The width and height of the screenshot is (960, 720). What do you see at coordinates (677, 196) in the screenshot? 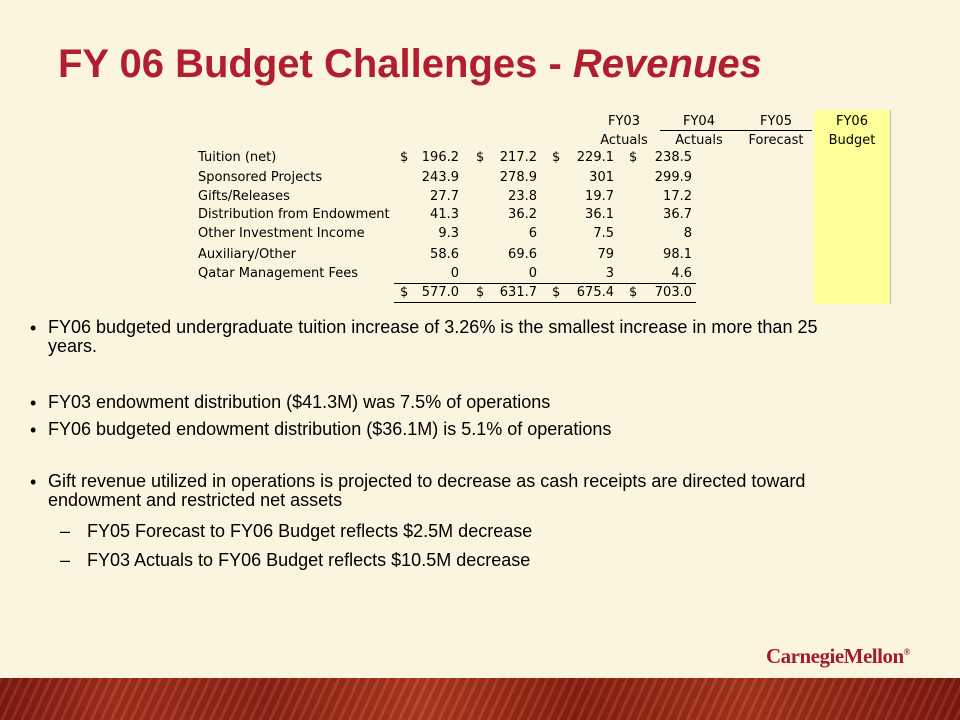
I see `value-fy06: 17.2` at bounding box center [677, 196].